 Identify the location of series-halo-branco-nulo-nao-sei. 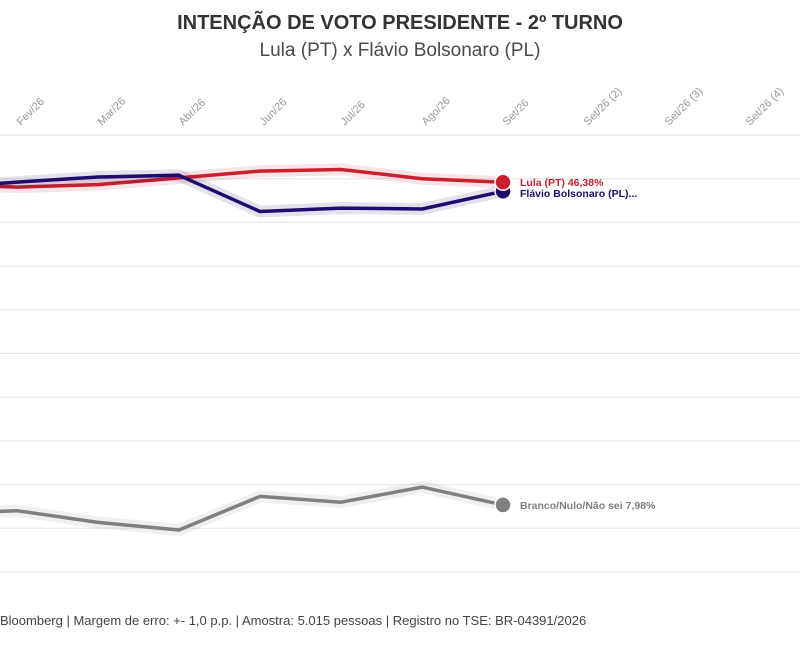
(254, 508).